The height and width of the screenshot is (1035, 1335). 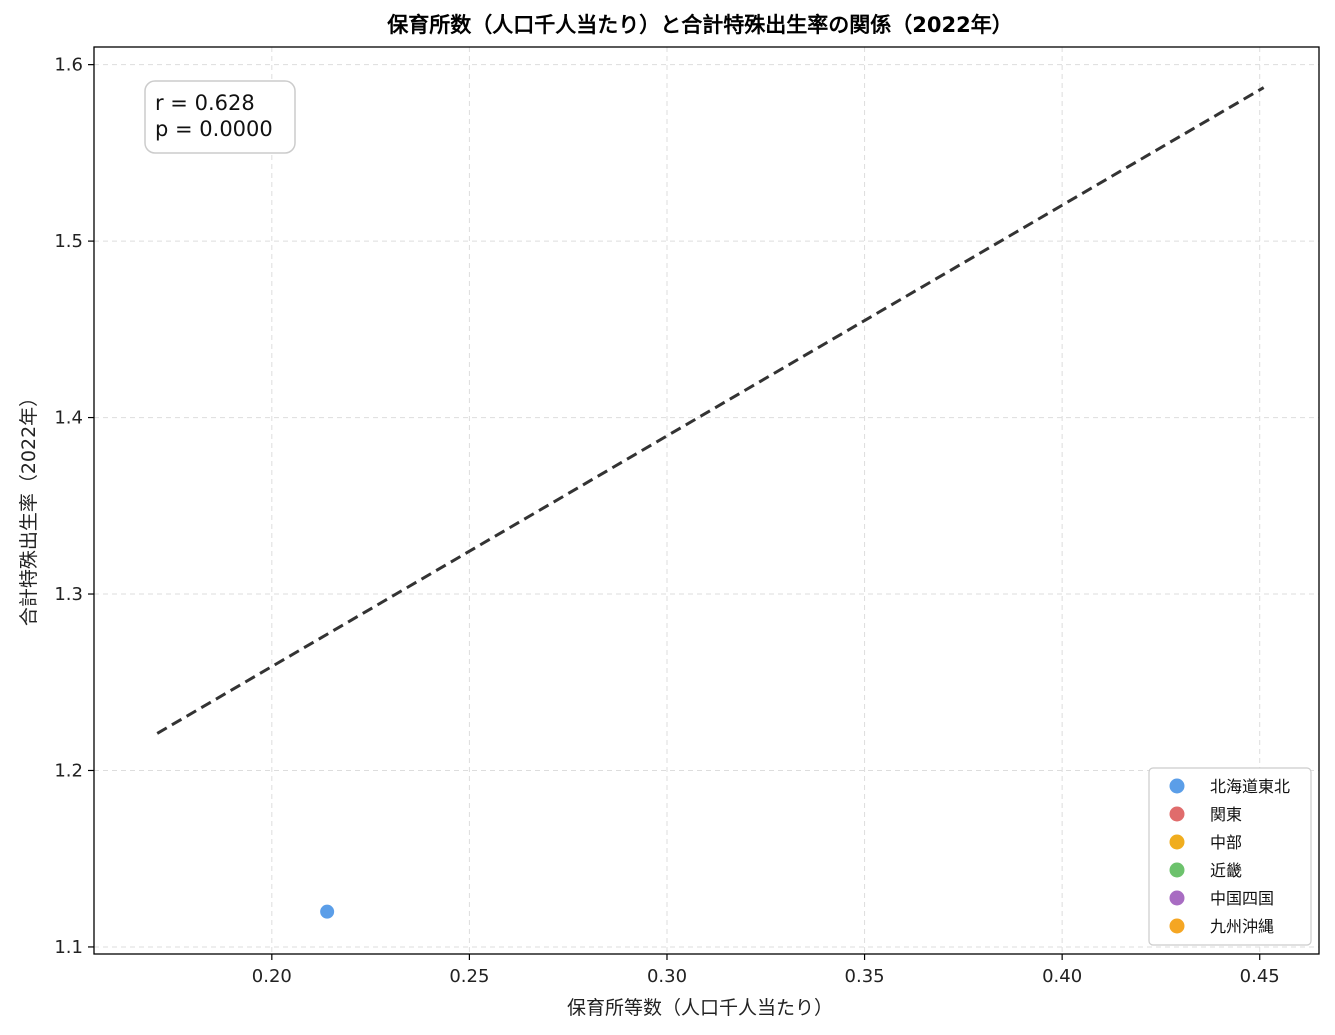 I want to click on chart-title: 保育所数（人口千人当たり）と合計特殊出生率の関係（2022年）, so click(x=699, y=25).